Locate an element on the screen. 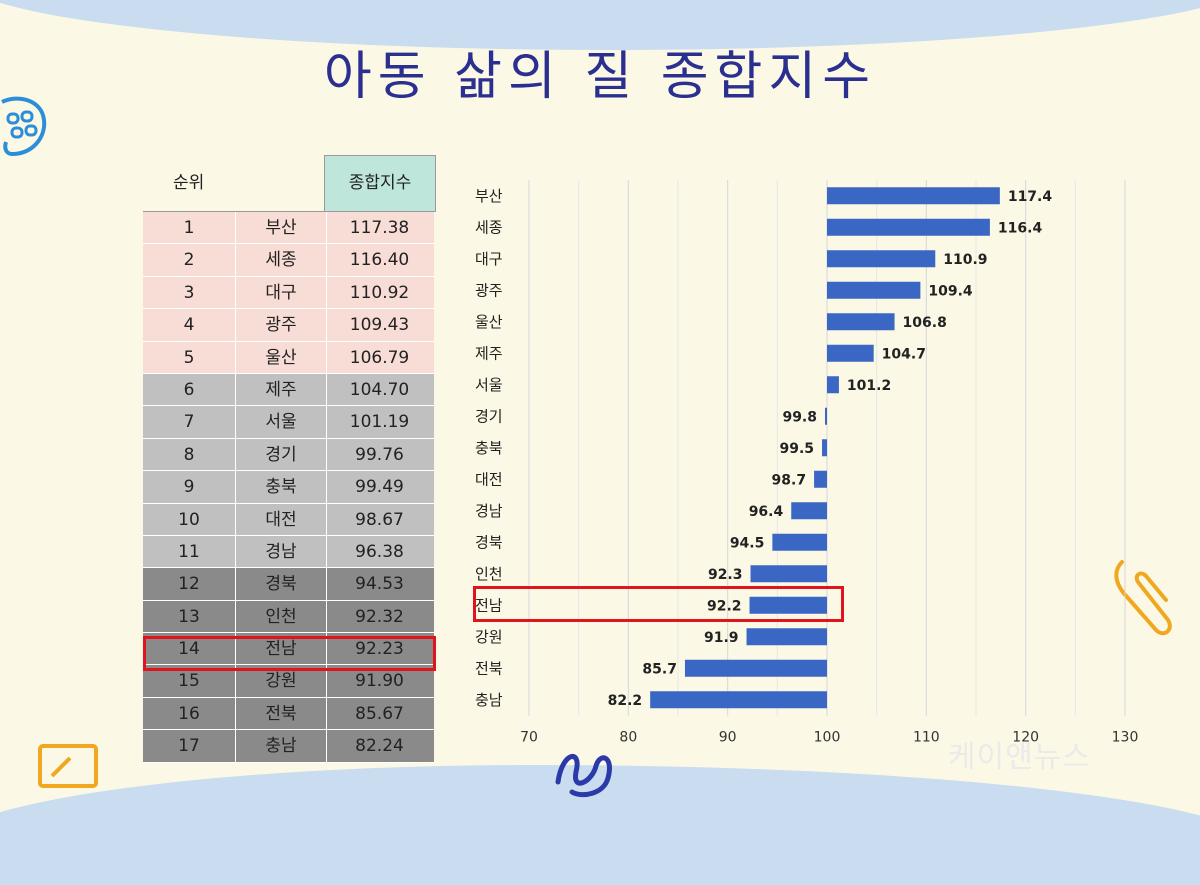 The width and height of the screenshot is (1200, 885). table-header: 순위 종합지수 is located at coordinates (289, 184).